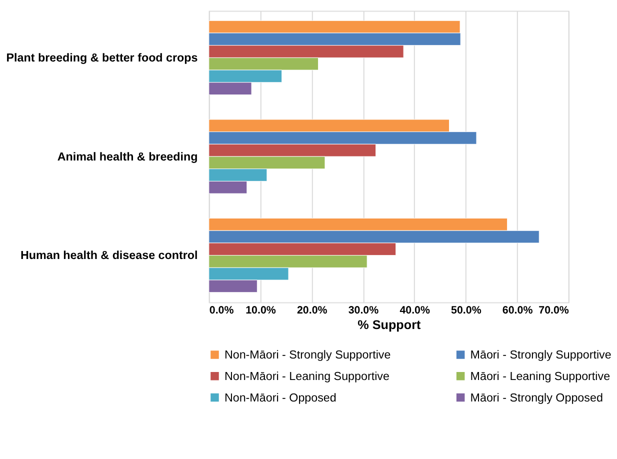  I want to click on legend-label: Māori - Strongly Opposed, so click(536, 397).